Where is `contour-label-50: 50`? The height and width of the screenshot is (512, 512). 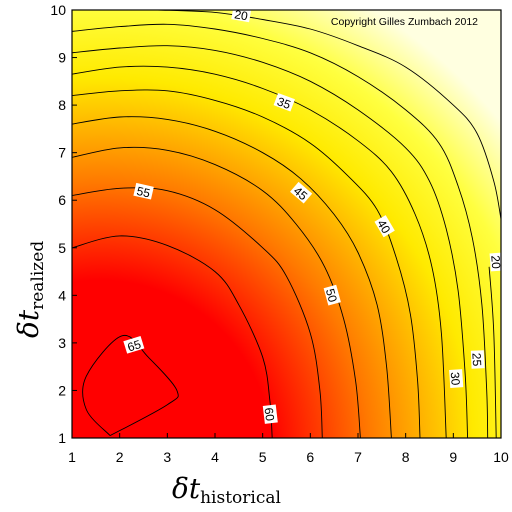 contour-label-50: 50 is located at coordinates (332, 295).